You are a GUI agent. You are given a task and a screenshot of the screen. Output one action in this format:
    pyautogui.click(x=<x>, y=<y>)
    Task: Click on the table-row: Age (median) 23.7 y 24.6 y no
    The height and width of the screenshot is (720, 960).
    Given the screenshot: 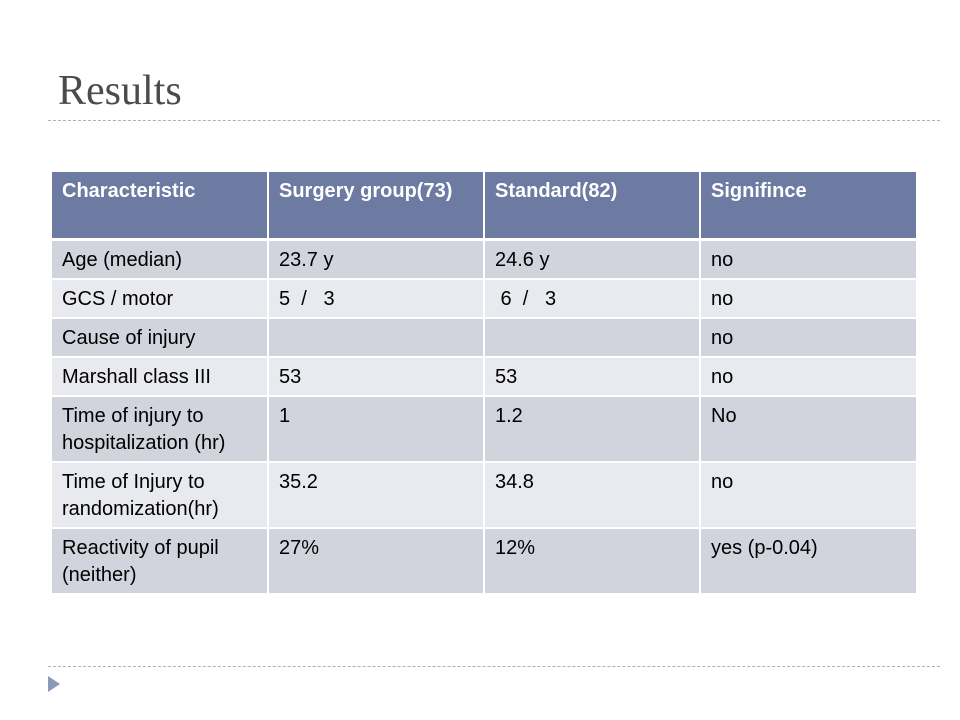 What is the action you would take?
    pyautogui.click(x=484, y=259)
    